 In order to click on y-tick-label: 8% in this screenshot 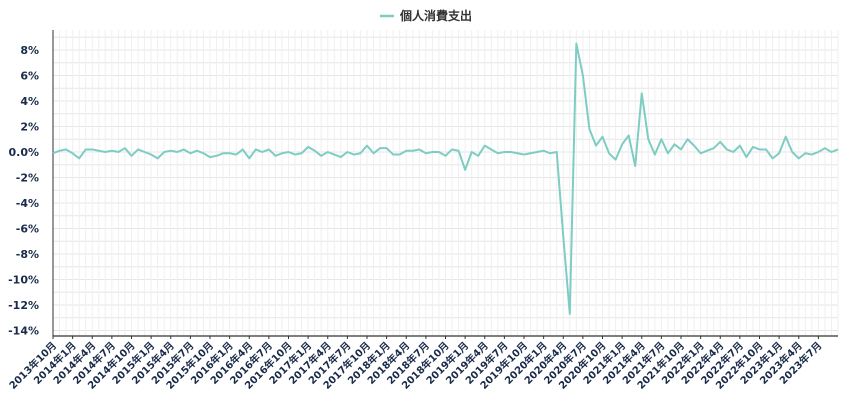, I will do `click(29, 50)`.